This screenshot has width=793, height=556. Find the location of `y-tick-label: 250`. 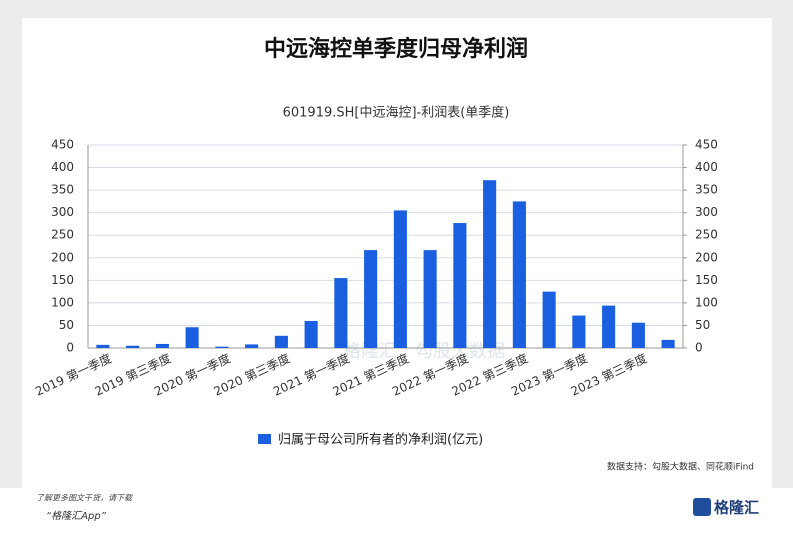

y-tick-label: 250 is located at coordinates (62, 235).